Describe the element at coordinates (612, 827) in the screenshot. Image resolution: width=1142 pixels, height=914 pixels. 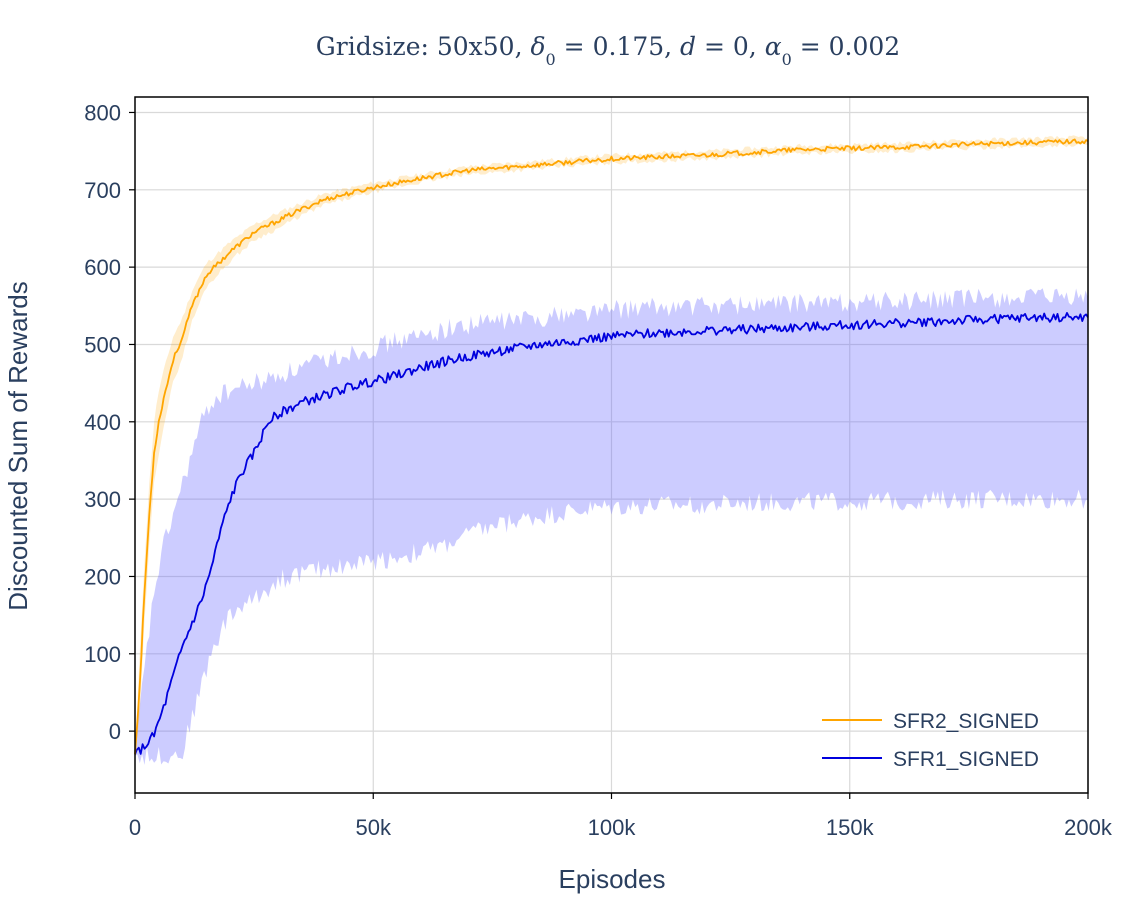
I see `x-tick-label: 100k` at that location.